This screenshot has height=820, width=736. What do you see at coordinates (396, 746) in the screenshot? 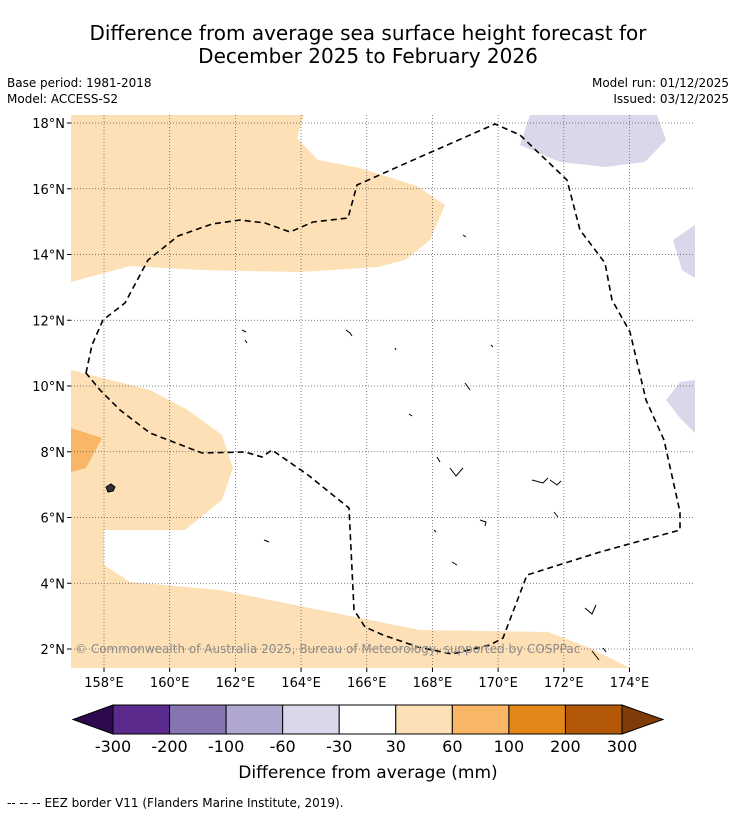
I see `colorbar-tick-label: 30` at bounding box center [396, 746].